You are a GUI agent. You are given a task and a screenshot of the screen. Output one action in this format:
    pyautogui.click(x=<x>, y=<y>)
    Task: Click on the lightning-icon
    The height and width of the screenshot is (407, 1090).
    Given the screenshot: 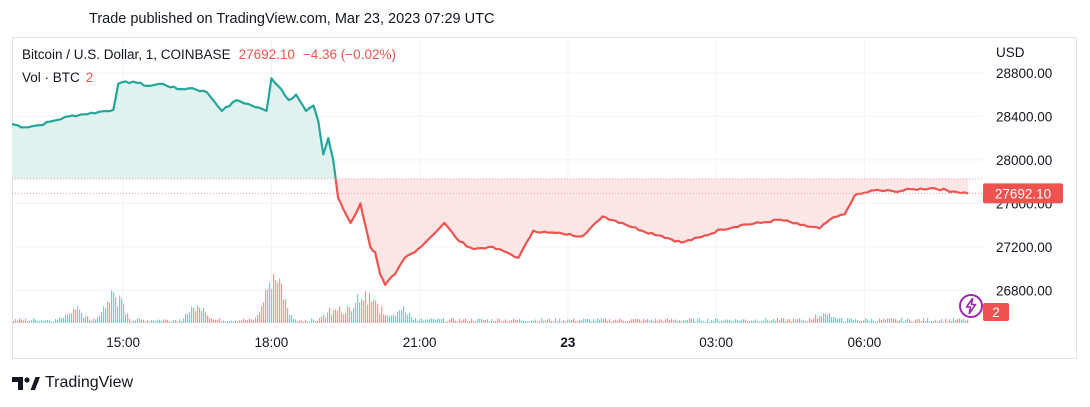 What is the action you would take?
    pyautogui.click(x=971, y=306)
    